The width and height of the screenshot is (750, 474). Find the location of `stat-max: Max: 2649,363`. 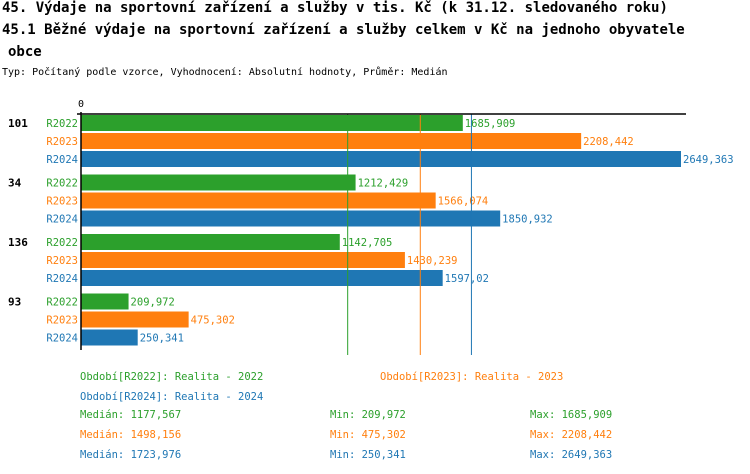

stat-max: Max: 2649,363 is located at coordinates (571, 455).